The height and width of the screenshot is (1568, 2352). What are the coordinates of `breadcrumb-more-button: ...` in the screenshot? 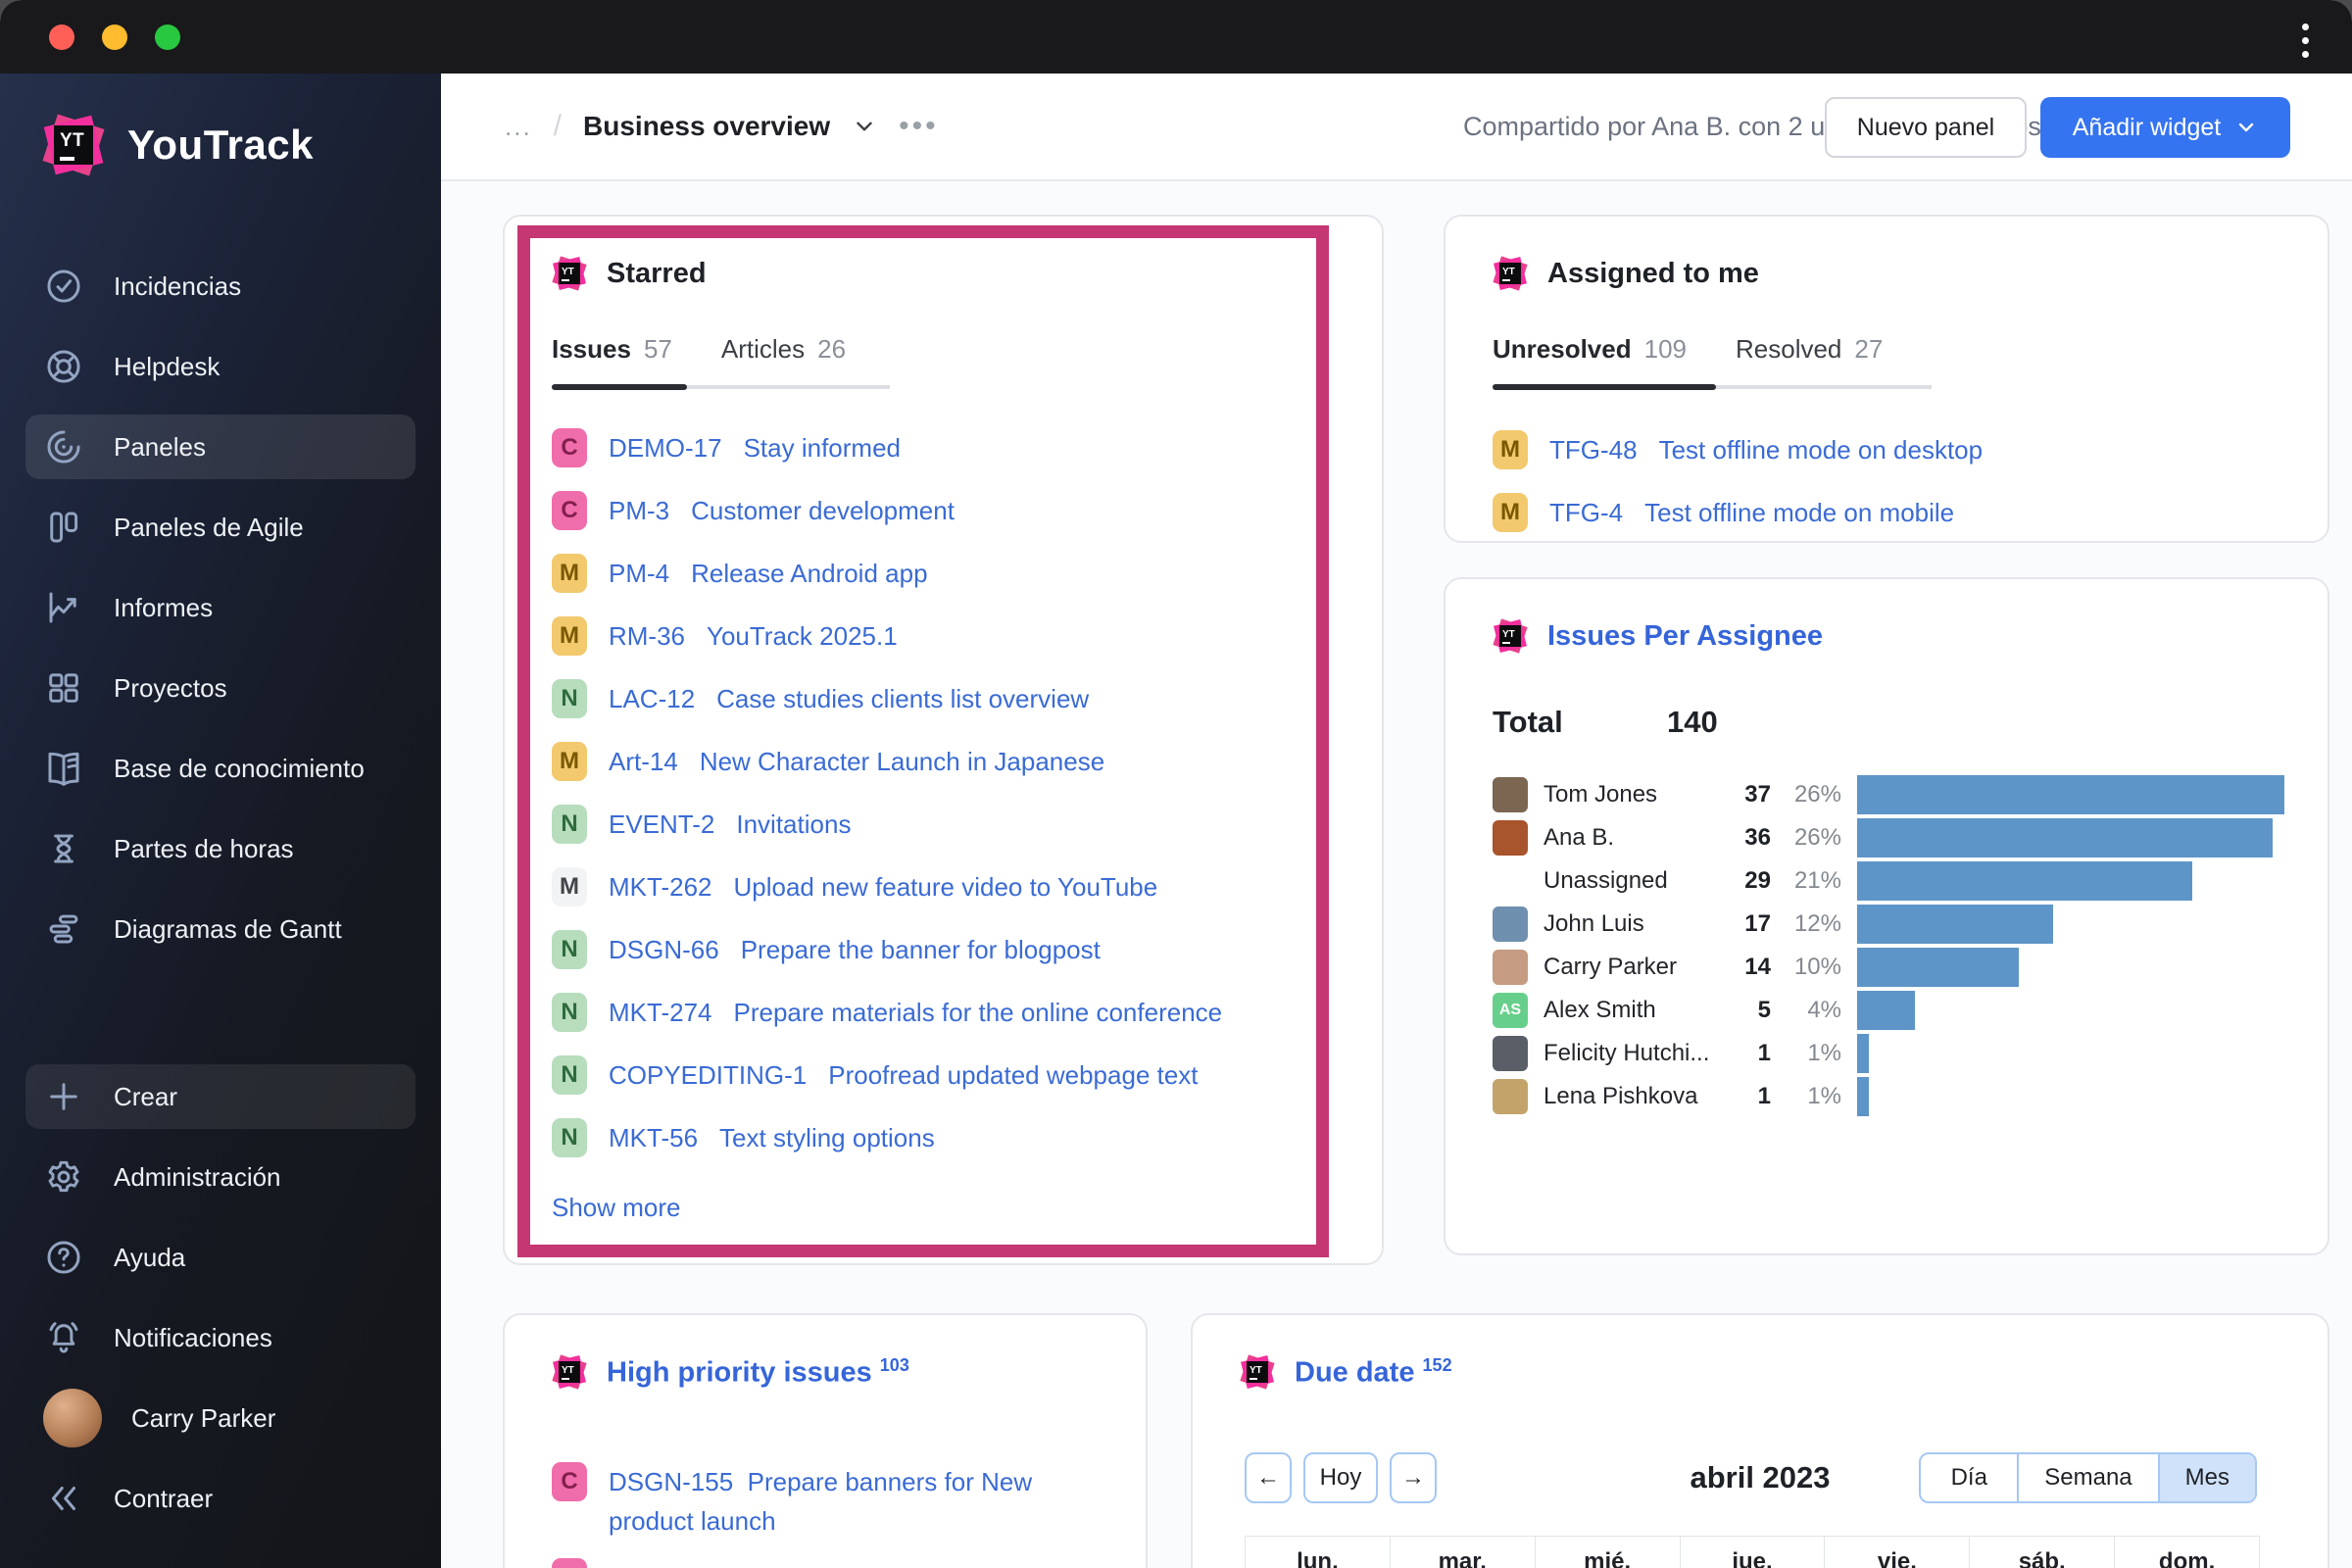 It's located at (518, 126).